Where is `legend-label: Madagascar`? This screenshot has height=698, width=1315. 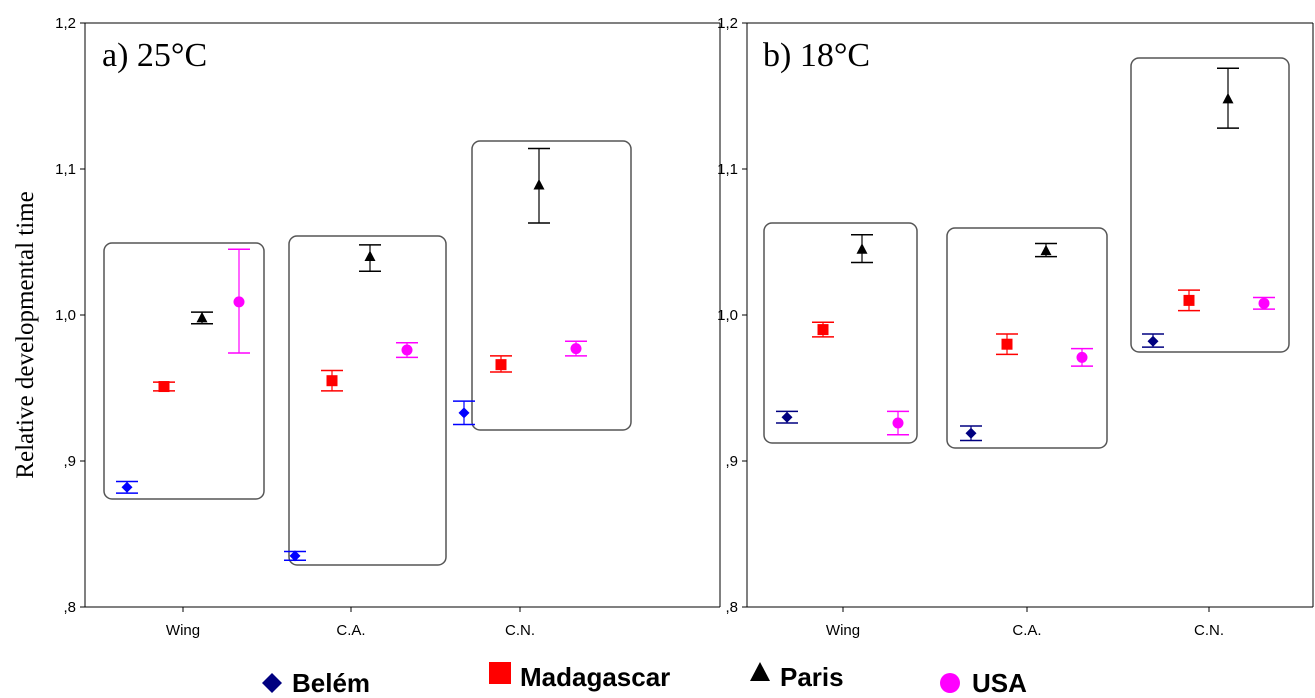
legend-label: Madagascar is located at coordinates (595, 677).